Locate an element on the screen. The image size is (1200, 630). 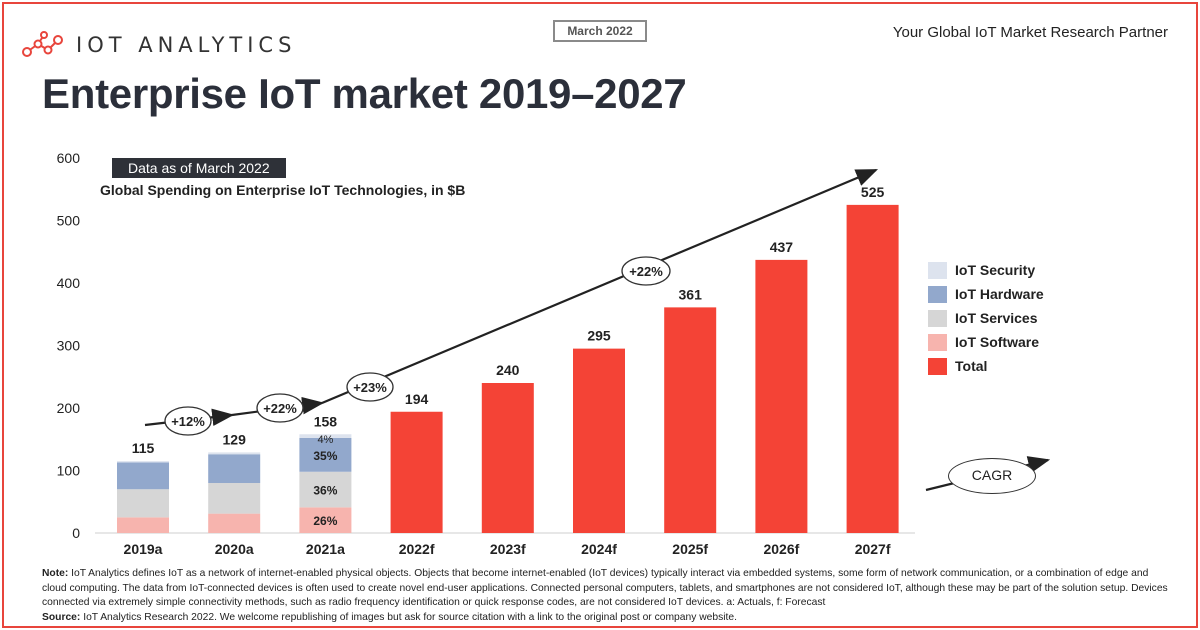
x-tick-label: 2024f is located at coordinates (599, 549).